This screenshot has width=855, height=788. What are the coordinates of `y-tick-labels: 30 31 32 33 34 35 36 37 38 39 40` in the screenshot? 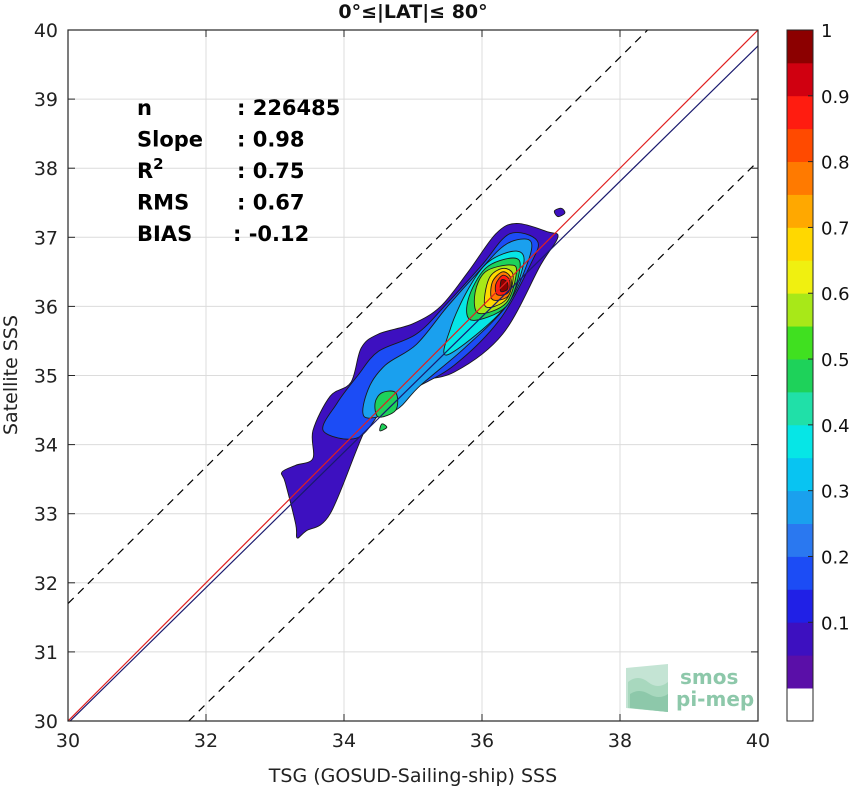 It's located at (46, 376).